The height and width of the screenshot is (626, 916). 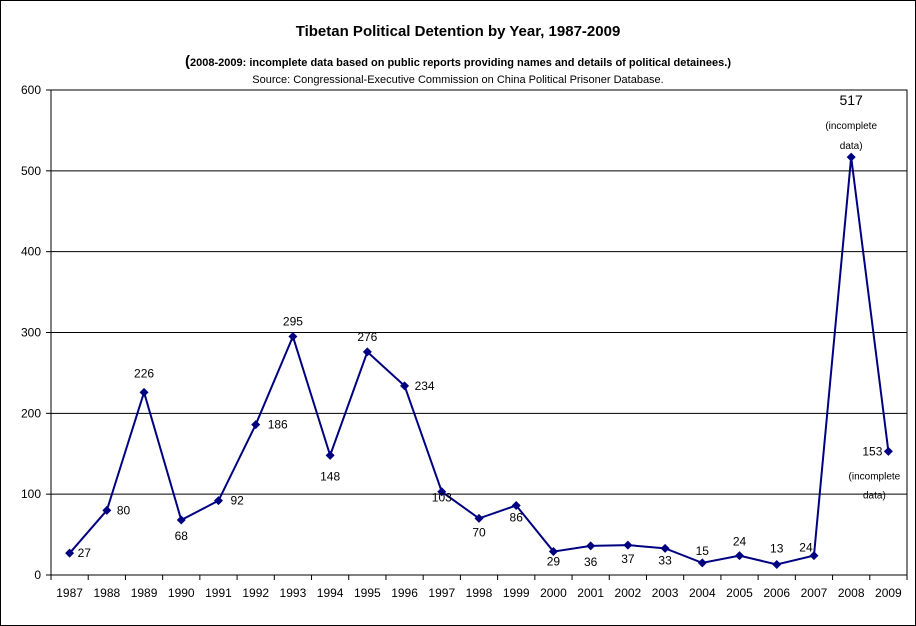 What do you see at coordinates (181, 593) in the screenshot?
I see `x-tick-label: 1990` at bounding box center [181, 593].